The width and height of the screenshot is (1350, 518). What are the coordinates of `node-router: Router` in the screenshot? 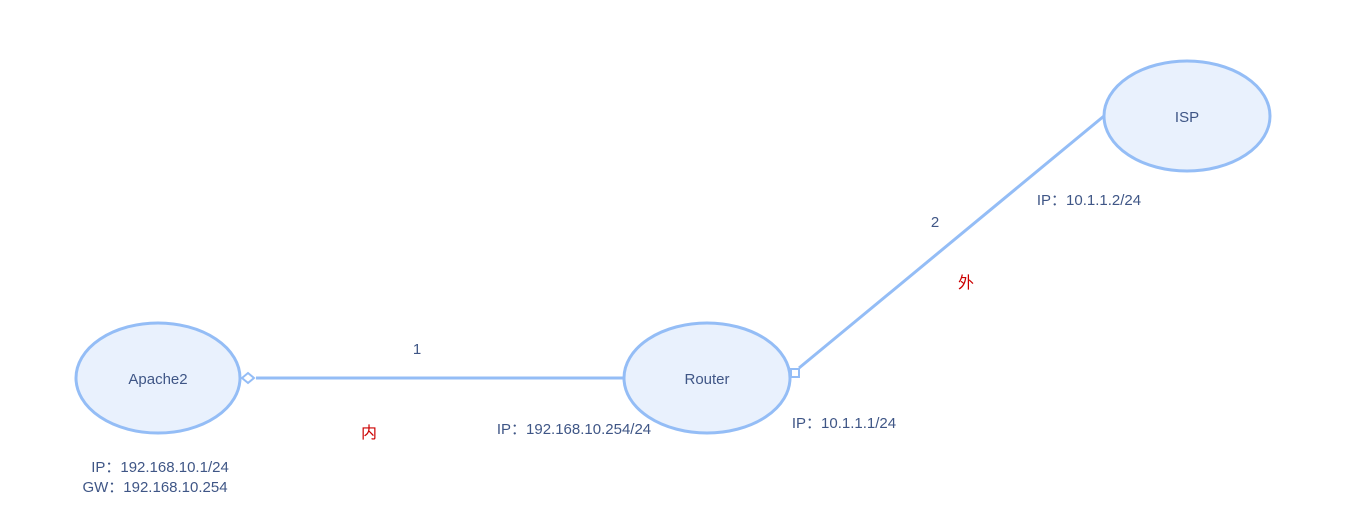 It's located at (707, 378).